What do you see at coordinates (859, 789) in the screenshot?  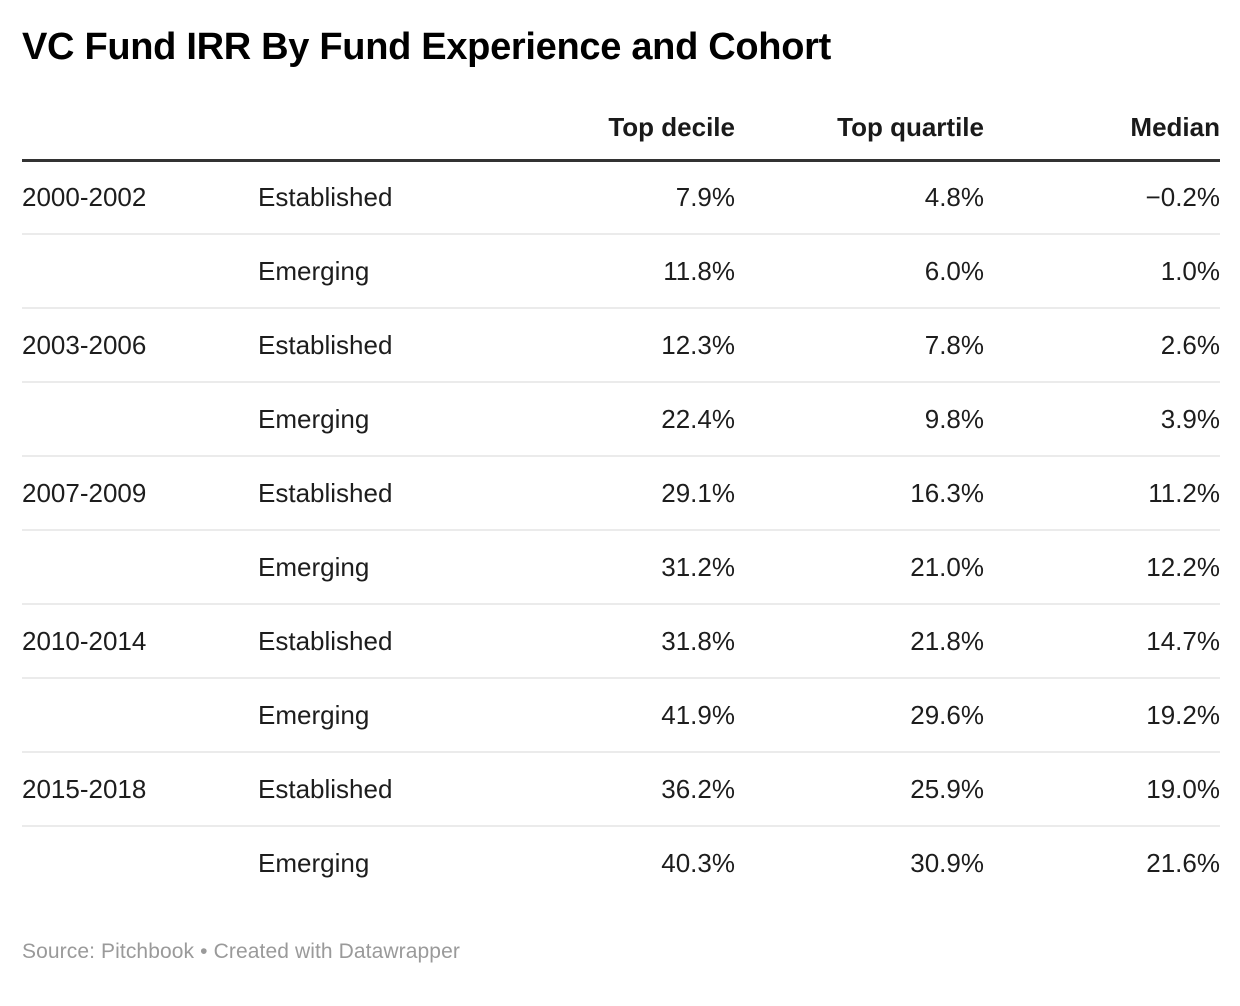 I see `top-quartile-cell: 25.9%` at bounding box center [859, 789].